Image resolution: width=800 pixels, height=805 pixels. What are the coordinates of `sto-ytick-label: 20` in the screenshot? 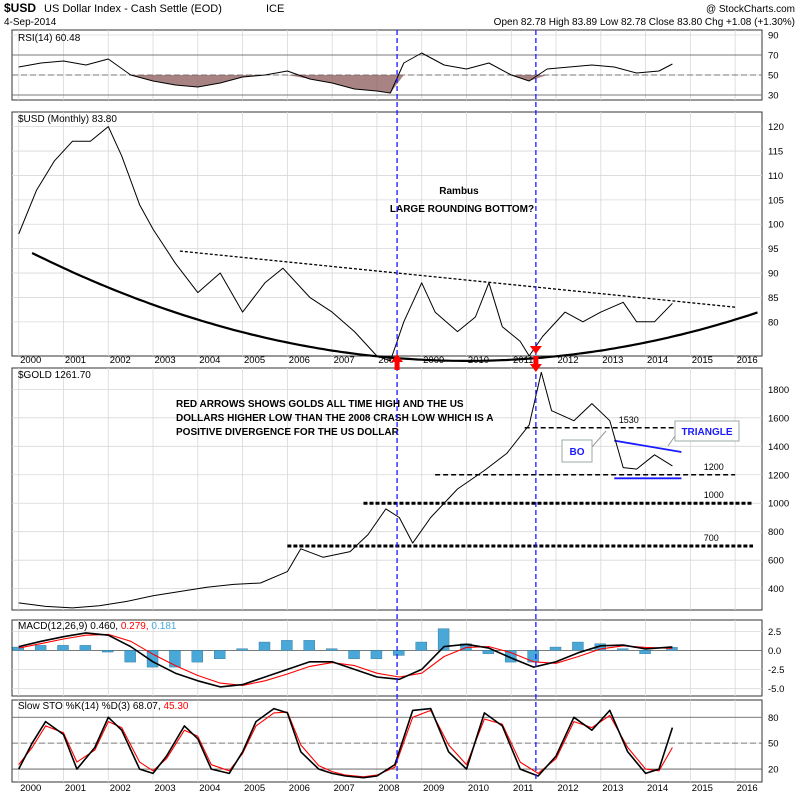 It's located at (773, 770).